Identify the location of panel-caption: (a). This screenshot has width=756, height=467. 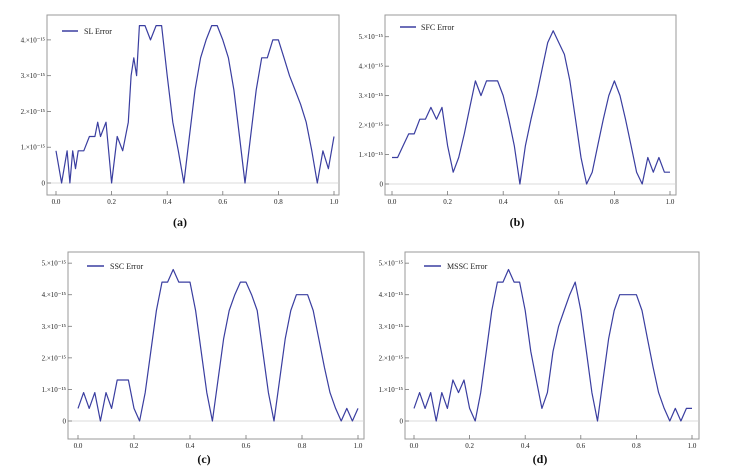
(180, 222).